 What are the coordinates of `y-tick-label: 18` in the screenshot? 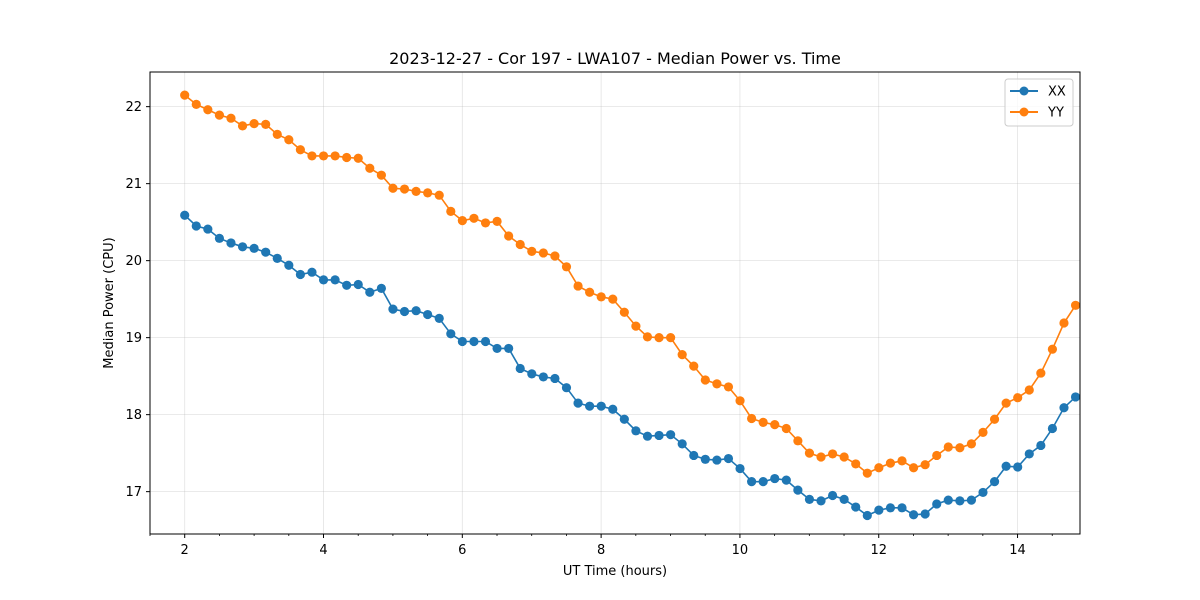 It's located at (133, 415).